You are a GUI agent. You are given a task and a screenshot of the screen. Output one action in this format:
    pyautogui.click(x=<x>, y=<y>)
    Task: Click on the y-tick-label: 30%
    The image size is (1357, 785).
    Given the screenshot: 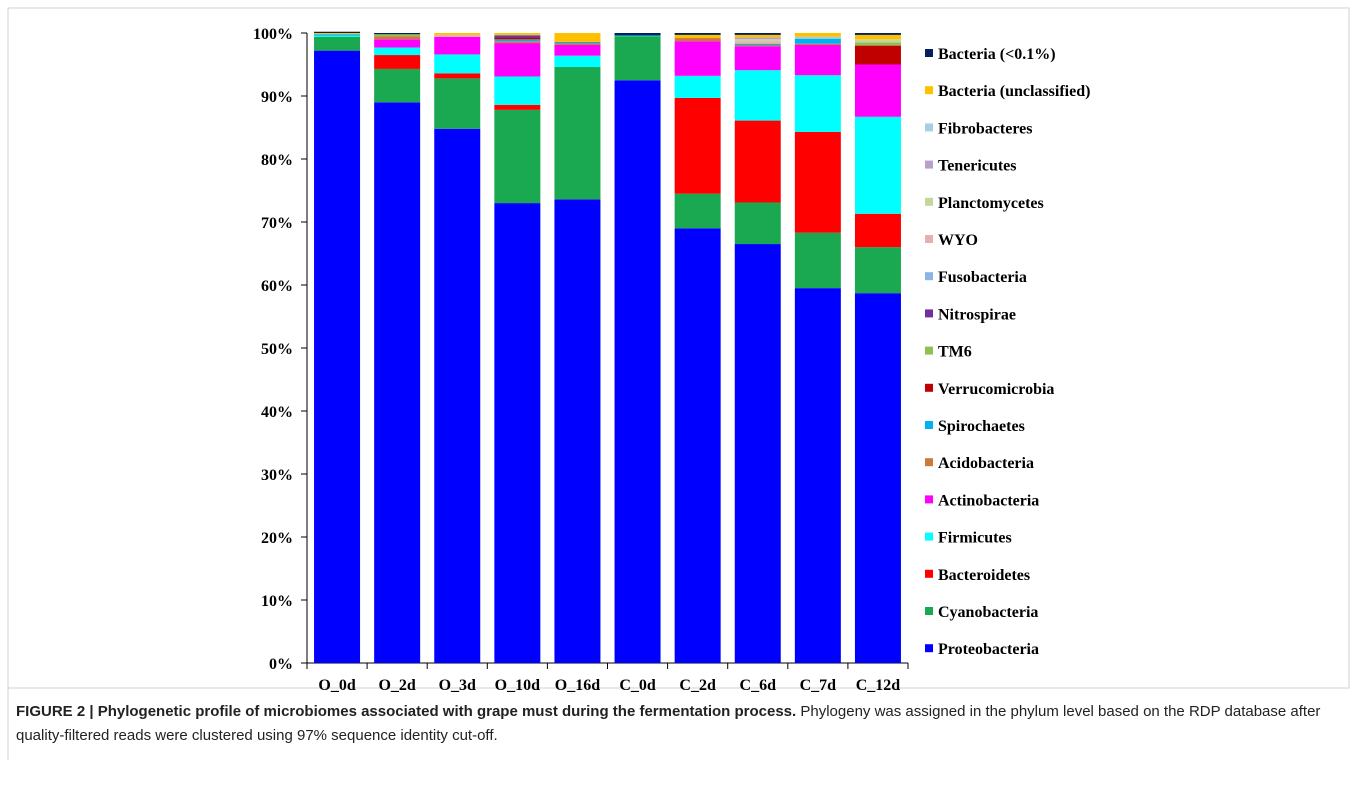 What is the action you would take?
    pyautogui.click(x=277, y=475)
    